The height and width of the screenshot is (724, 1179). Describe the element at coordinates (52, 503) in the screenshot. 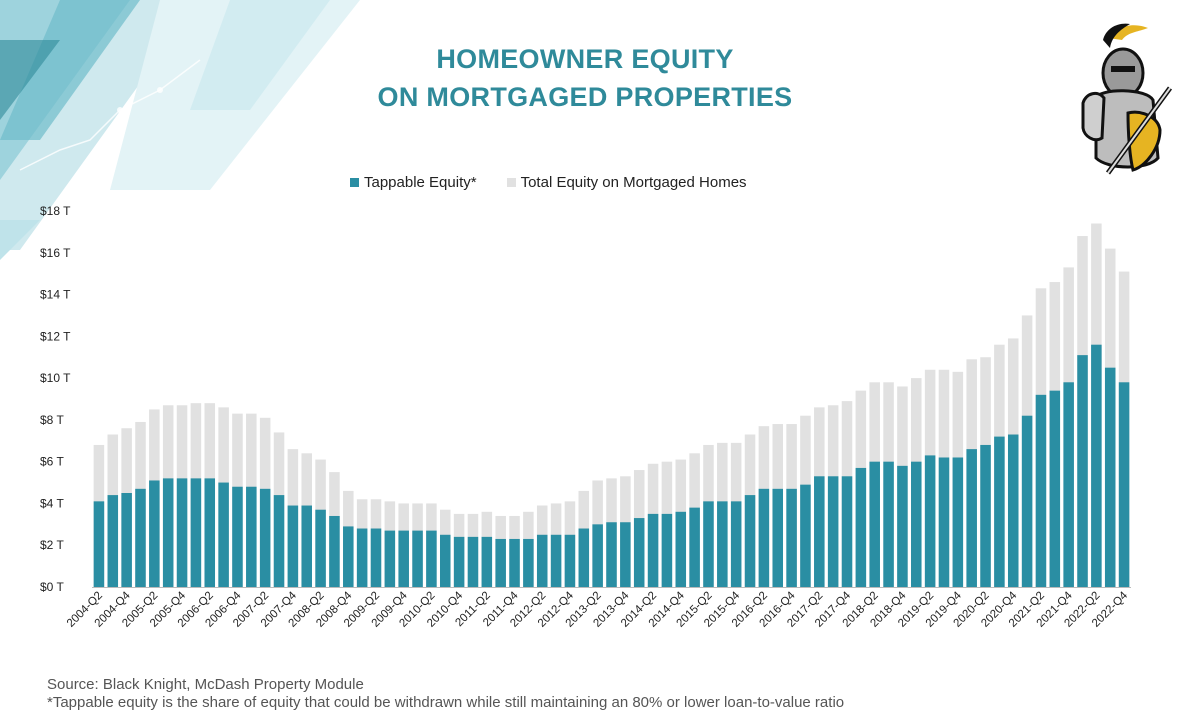

I see `y-tick-label: $4 T` at that location.